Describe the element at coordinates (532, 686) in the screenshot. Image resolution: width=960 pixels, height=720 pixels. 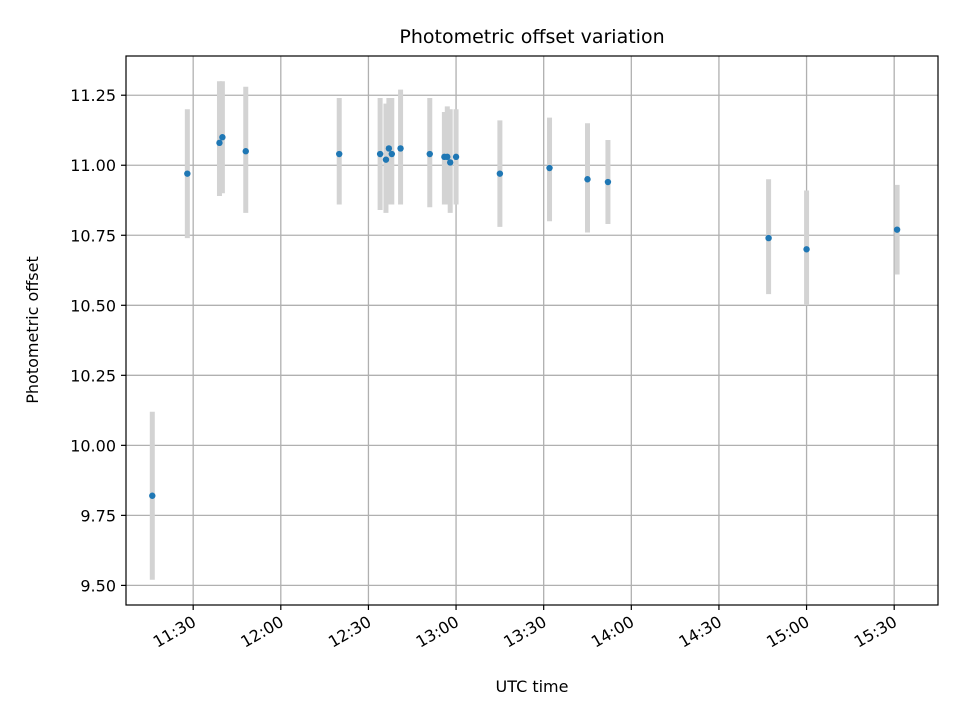
I see `x-axis-label: UTC time` at that location.